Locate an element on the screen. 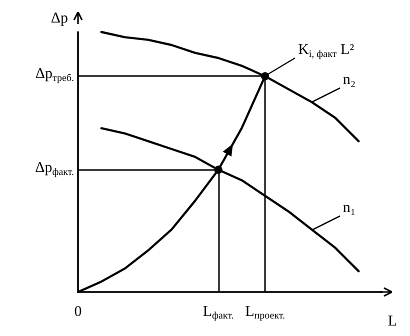  x-tick-label: 0 is located at coordinates (78, 312).